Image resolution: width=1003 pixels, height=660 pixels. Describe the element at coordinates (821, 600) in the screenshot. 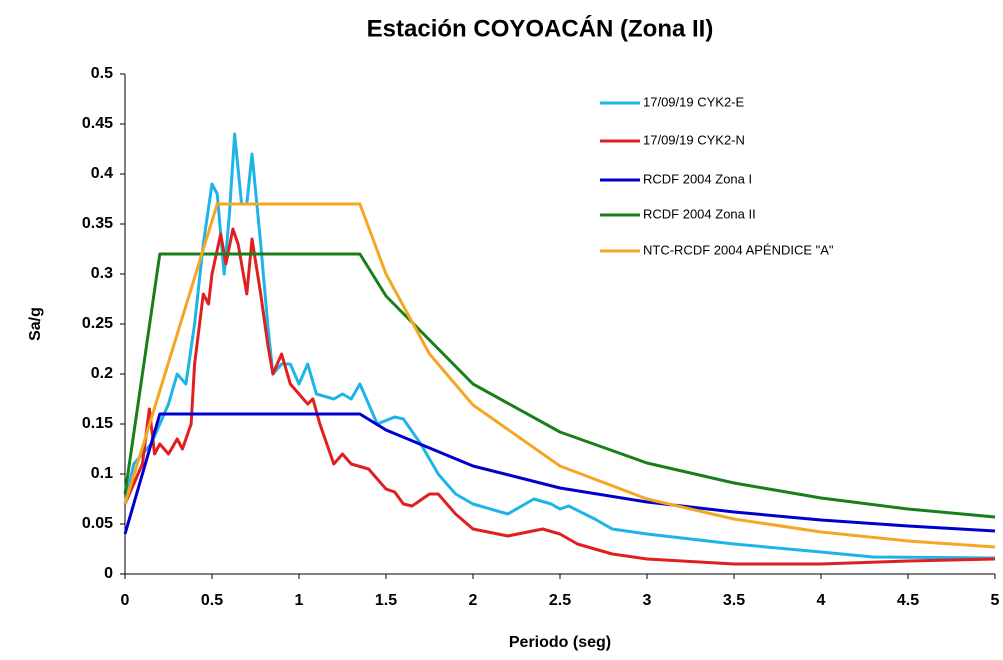

I see `x-tick-label: 4` at that location.